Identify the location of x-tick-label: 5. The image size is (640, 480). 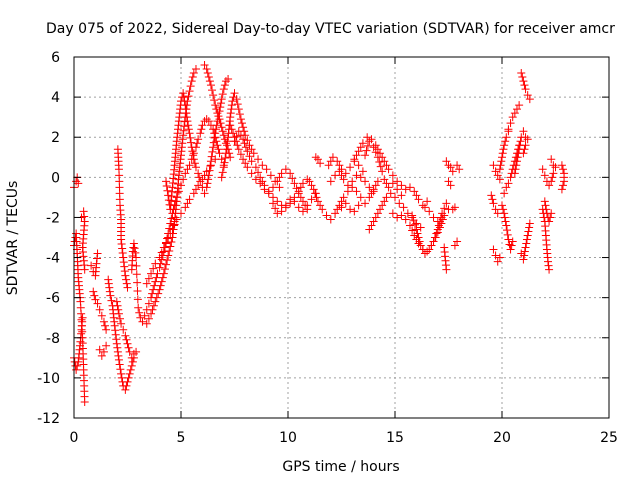
(181, 438).